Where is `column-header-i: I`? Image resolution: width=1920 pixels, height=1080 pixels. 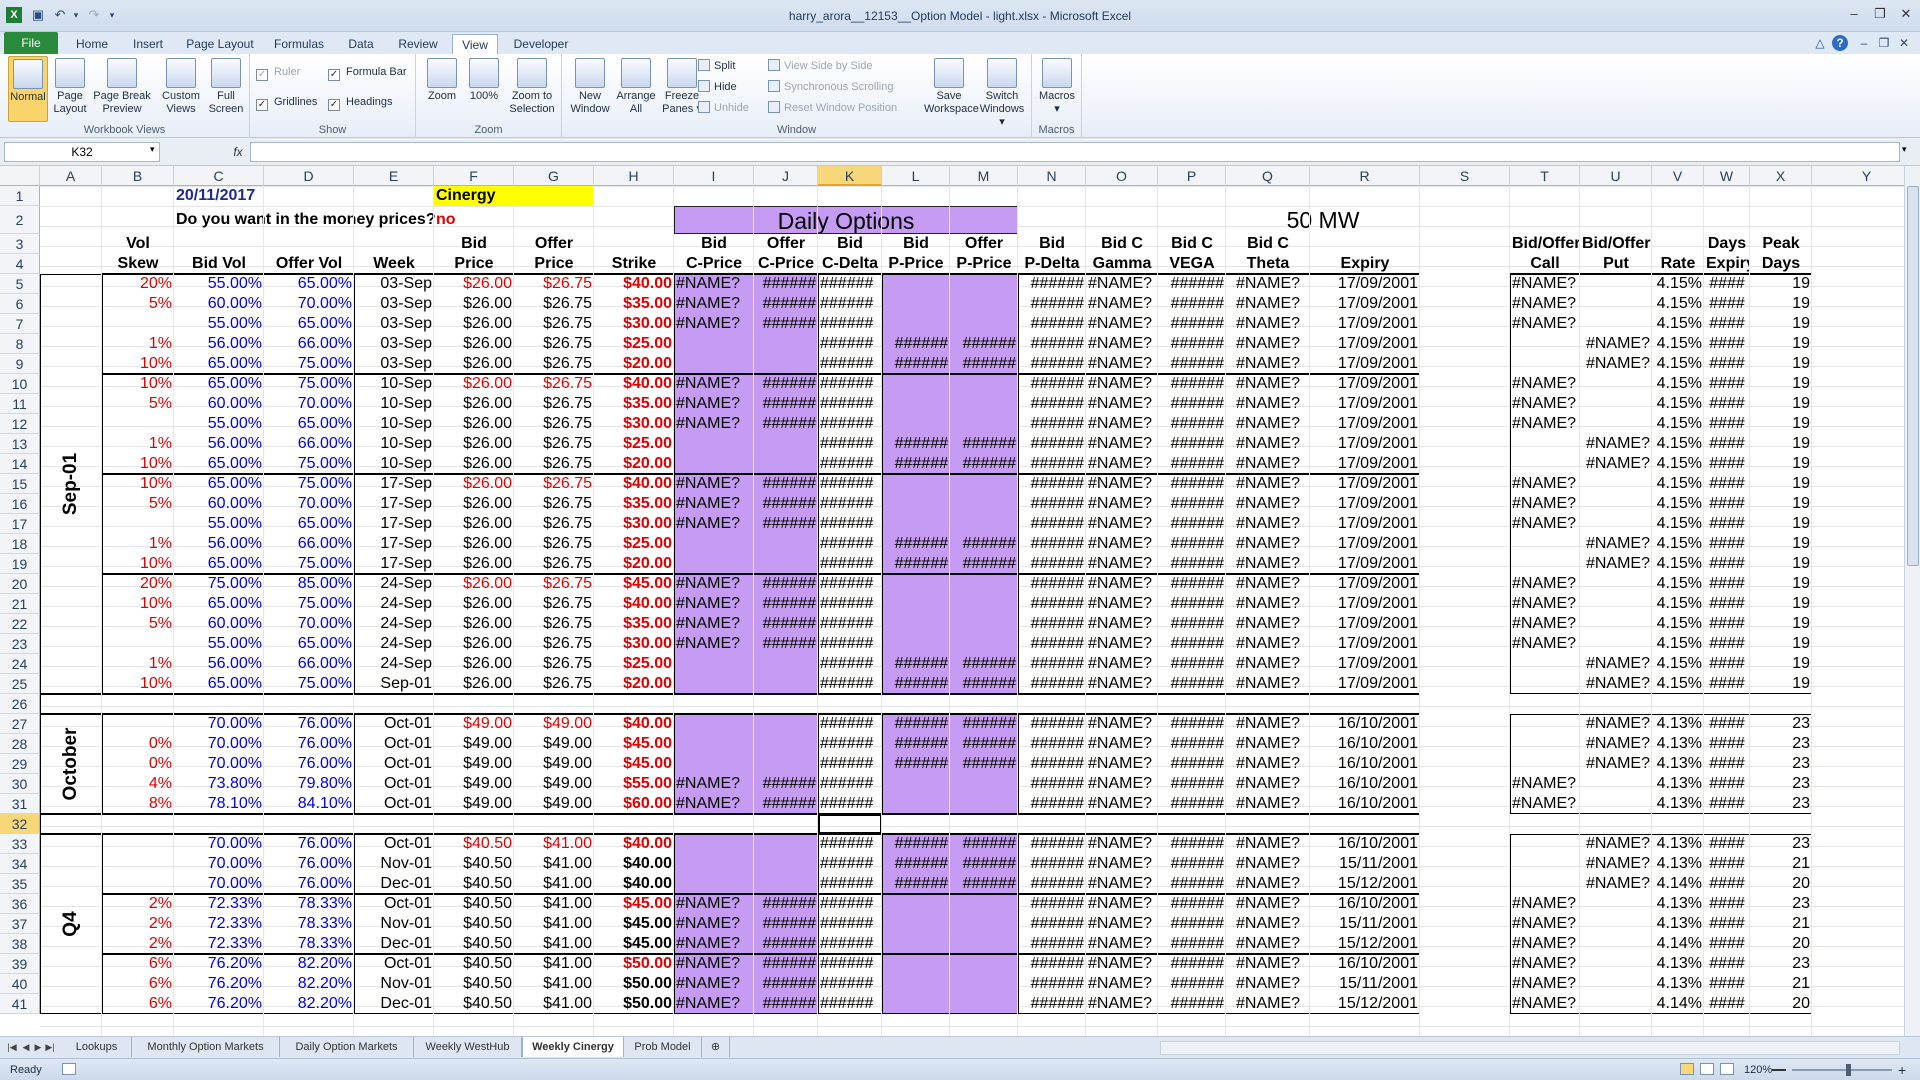
column-header-i: I is located at coordinates (714, 176).